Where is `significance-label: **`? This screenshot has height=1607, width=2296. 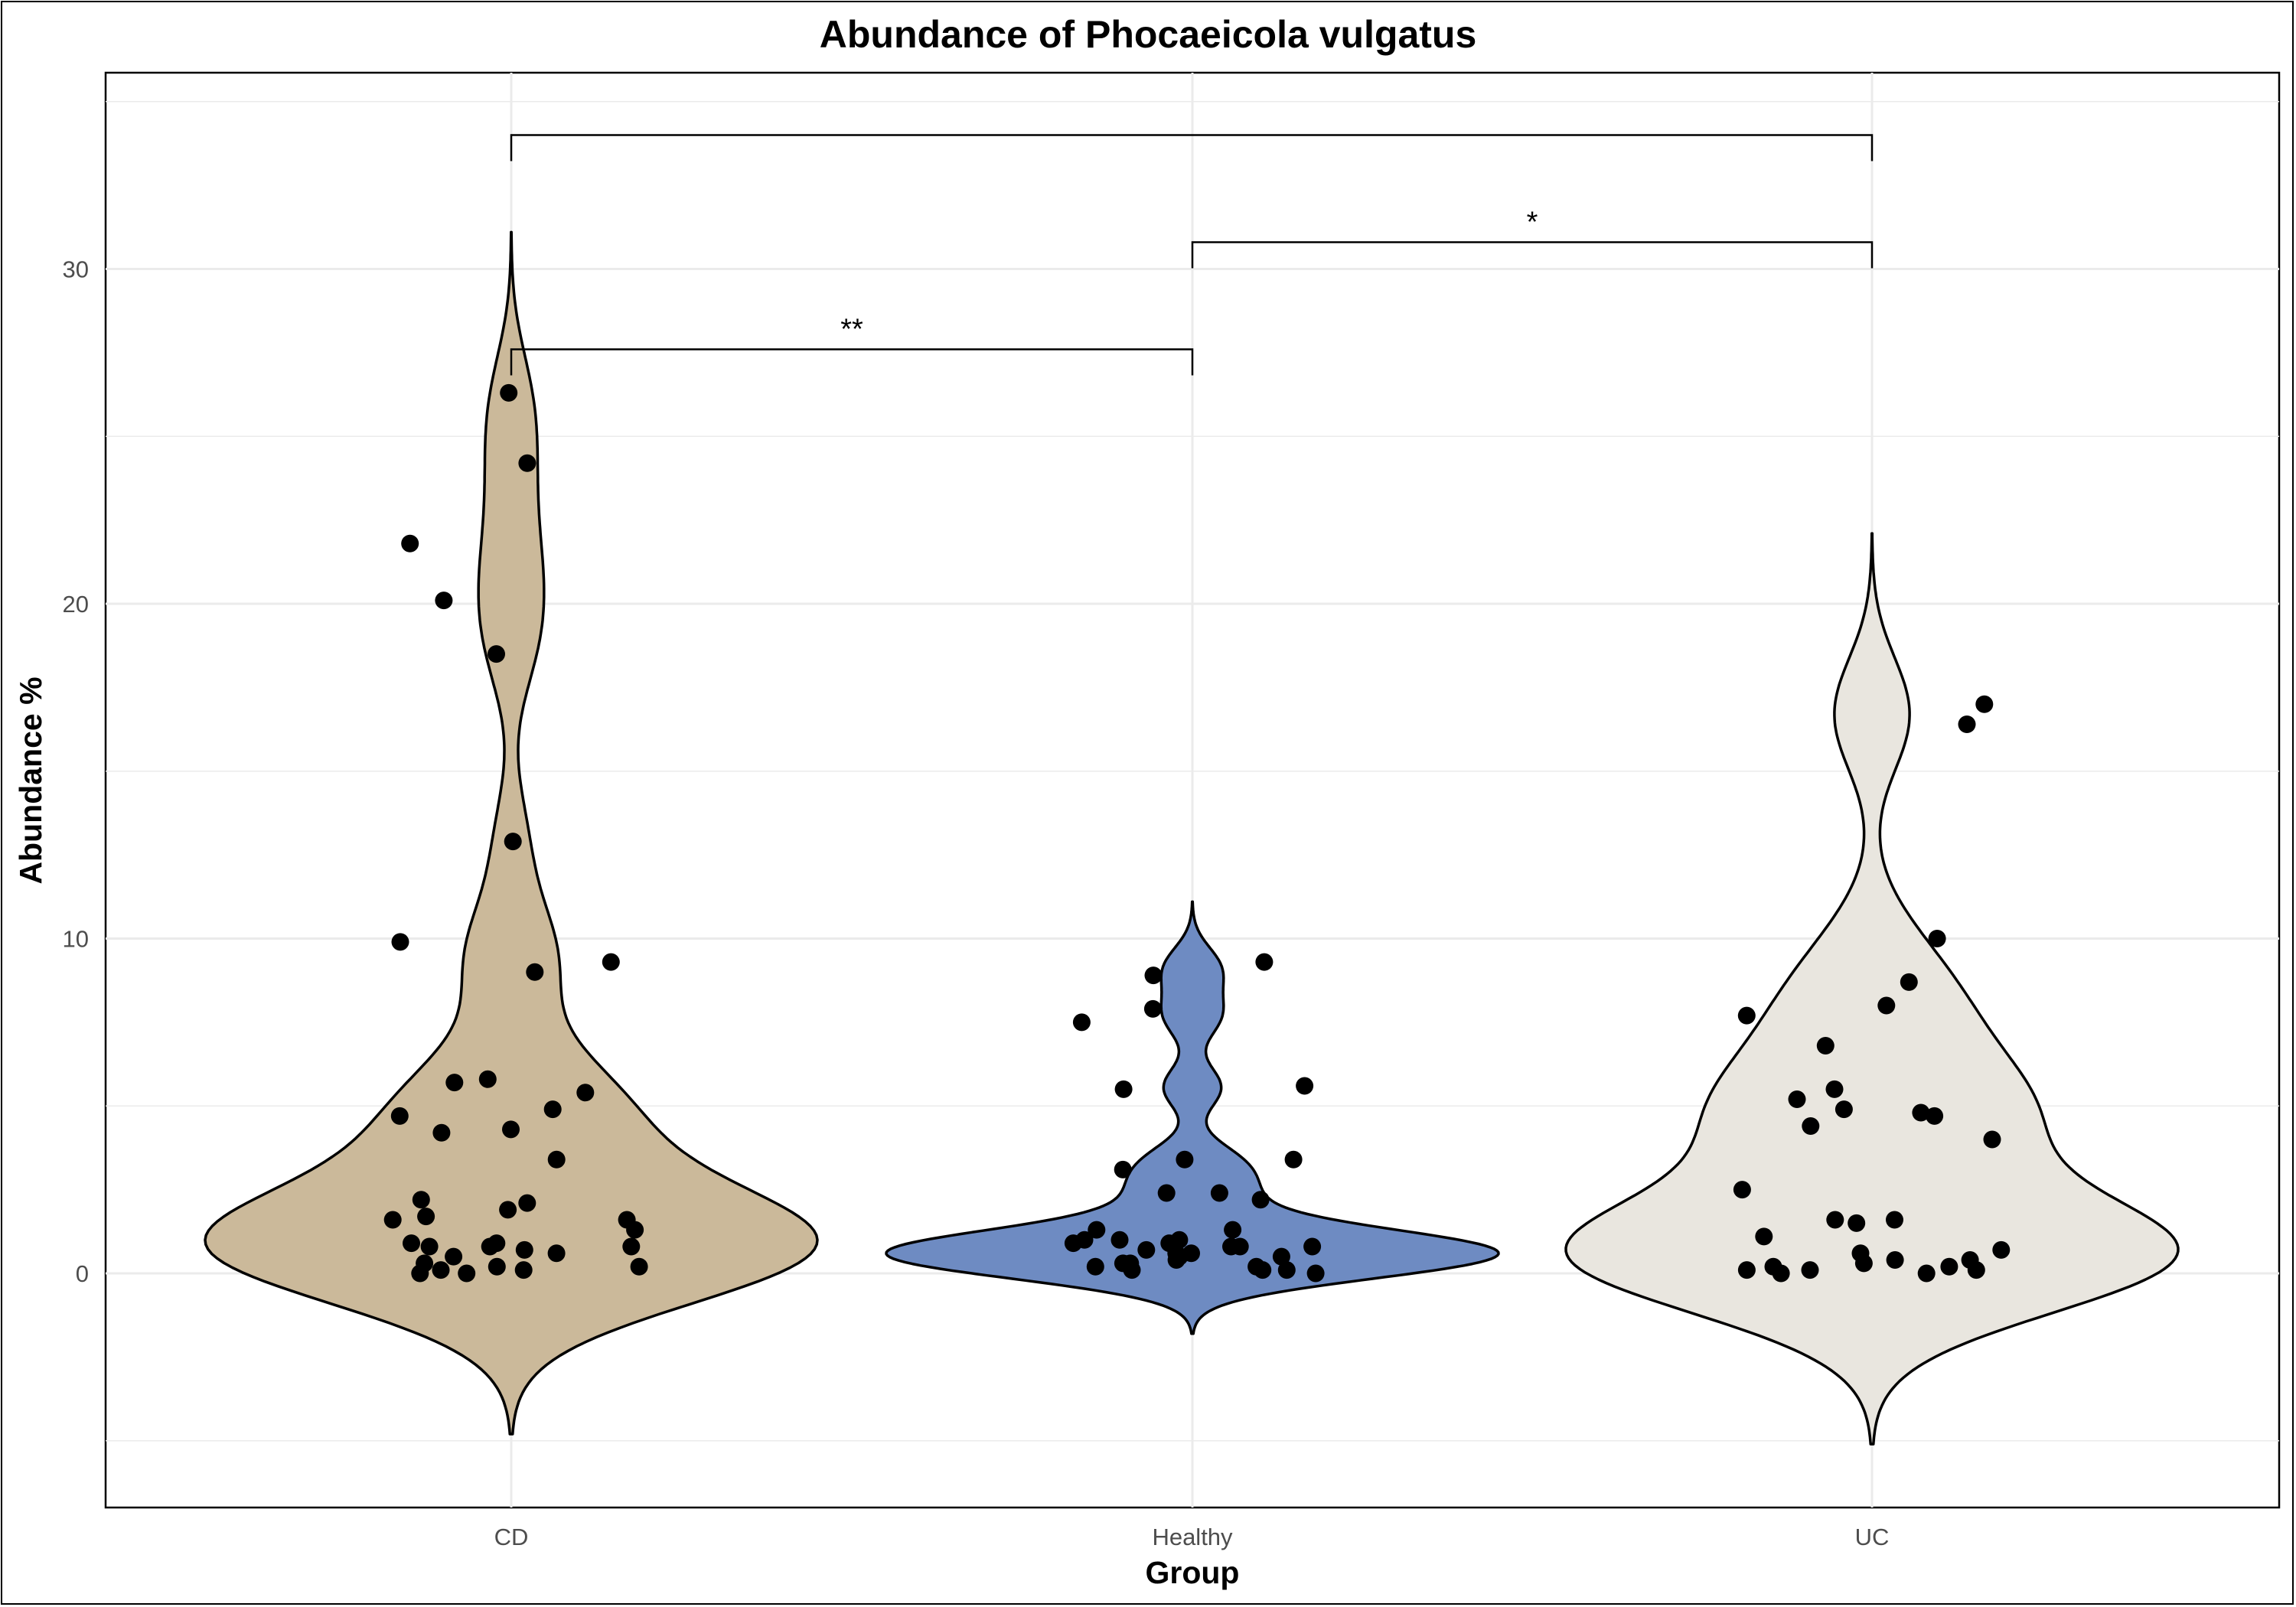
significance-label: ** is located at coordinates (851, 330).